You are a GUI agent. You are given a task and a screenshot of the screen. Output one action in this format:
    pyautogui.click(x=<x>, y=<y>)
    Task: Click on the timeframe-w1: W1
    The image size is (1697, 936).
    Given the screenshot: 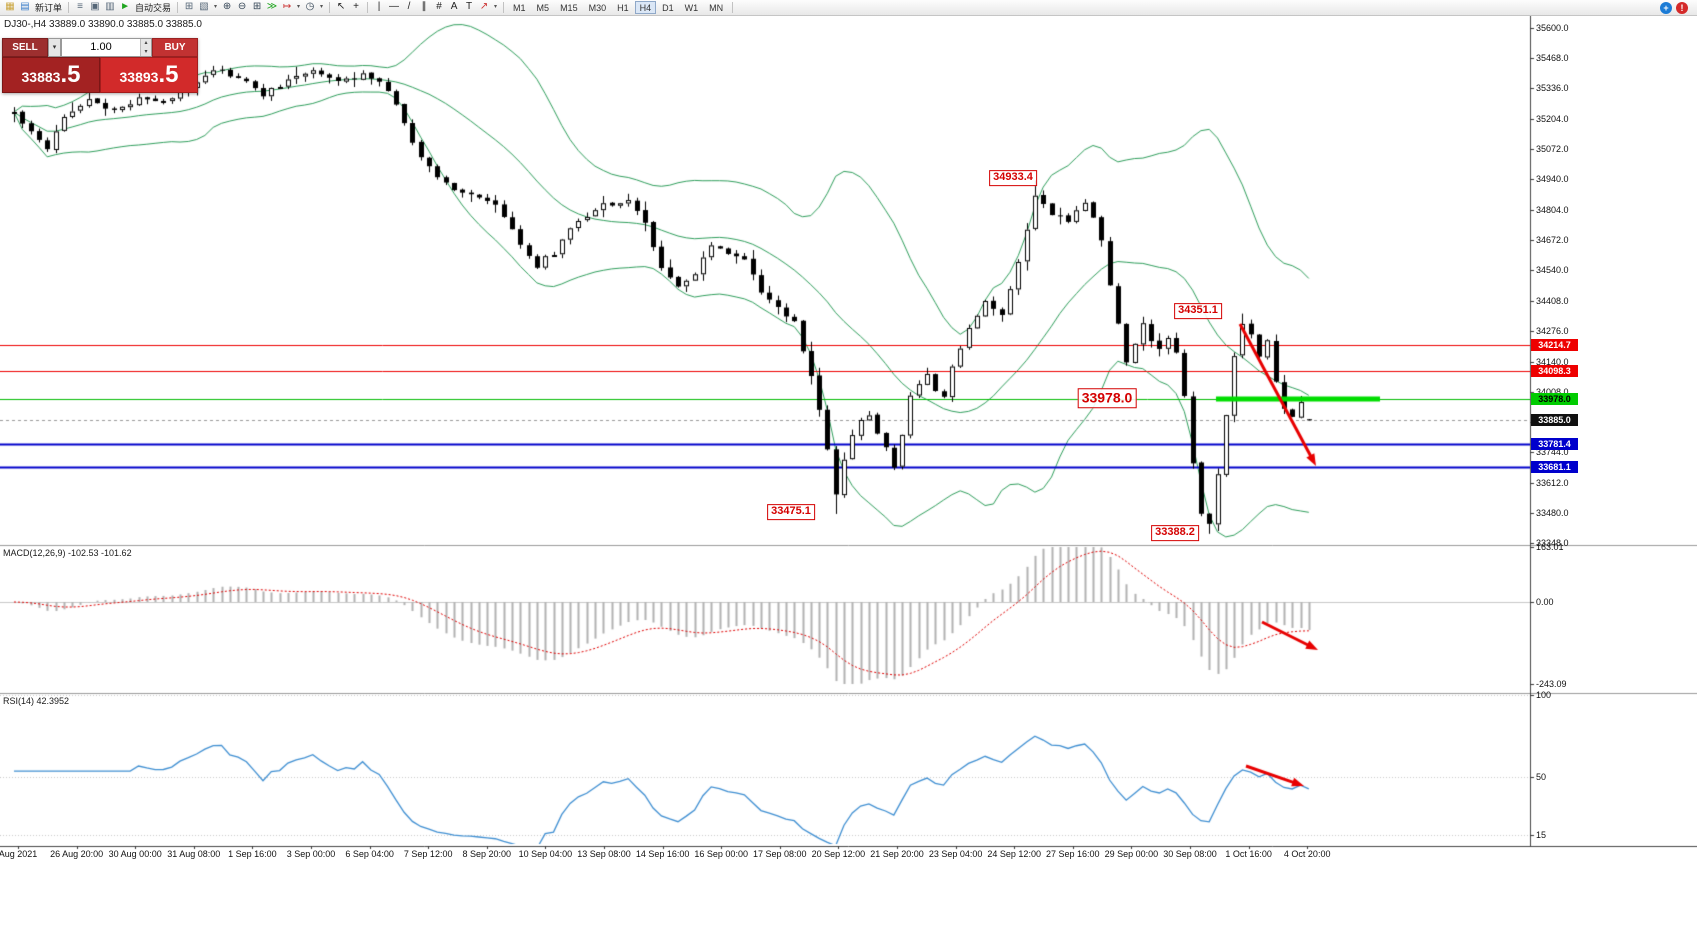 What is the action you would take?
    pyautogui.click(x=691, y=8)
    